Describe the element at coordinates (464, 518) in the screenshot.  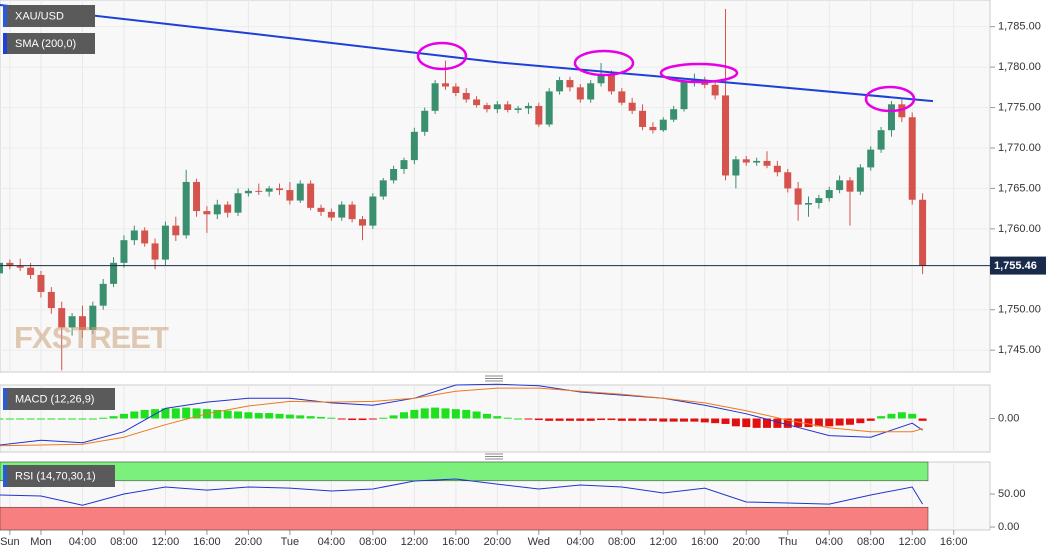
I see `oversold-band` at that location.